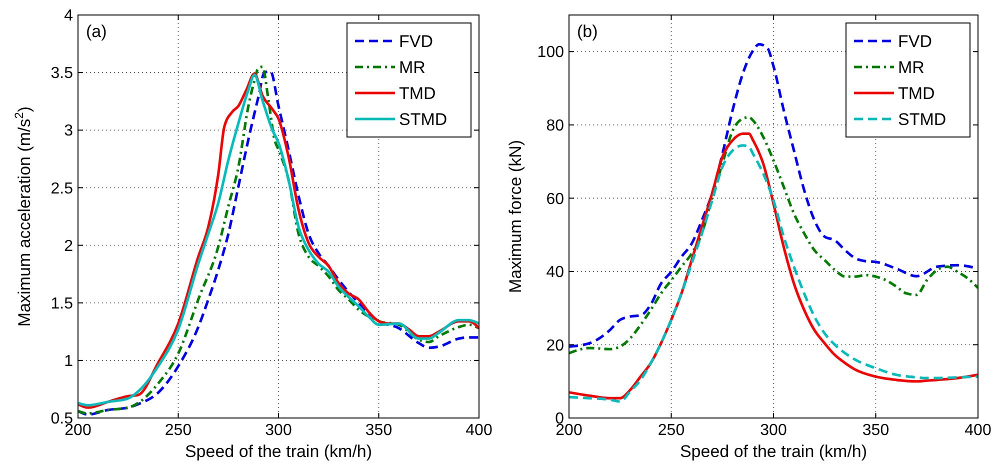 Image resolution: width=999 pixels, height=470 pixels. What do you see at coordinates (555, 273) in the screenshot?
I see `y-tick-label: 40` at bounding box center [555, 273].